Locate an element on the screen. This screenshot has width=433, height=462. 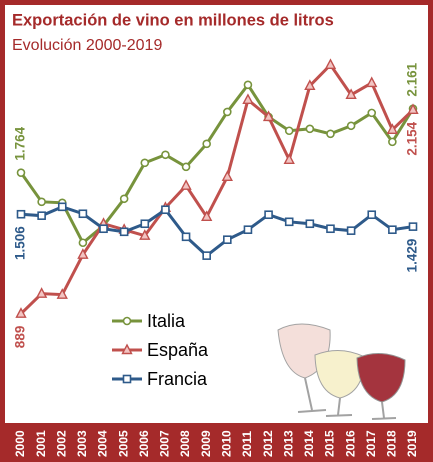
chart-subtitle: Evolución 2000-2019 is located at coordinates (87, 45).